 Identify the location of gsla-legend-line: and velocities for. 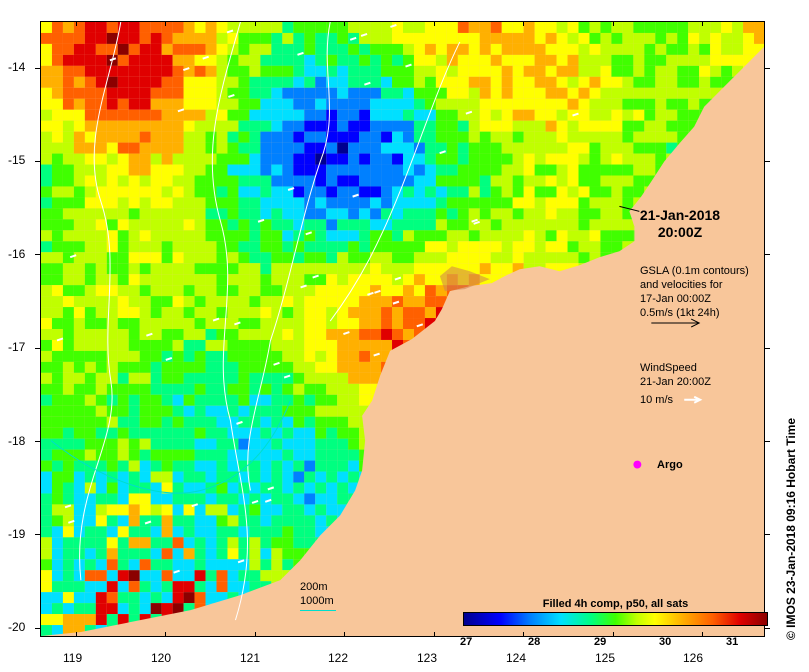
(681, 285).